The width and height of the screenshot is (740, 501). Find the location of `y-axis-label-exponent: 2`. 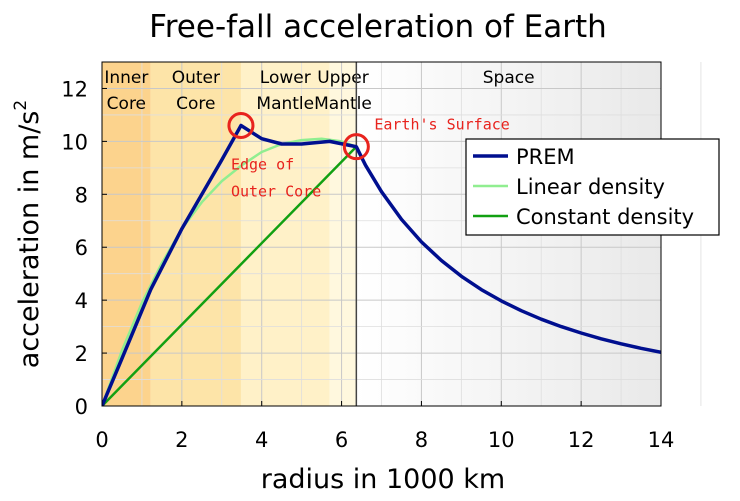

y-axis-label-exponent: 2 is located at coordinates (21, 105).